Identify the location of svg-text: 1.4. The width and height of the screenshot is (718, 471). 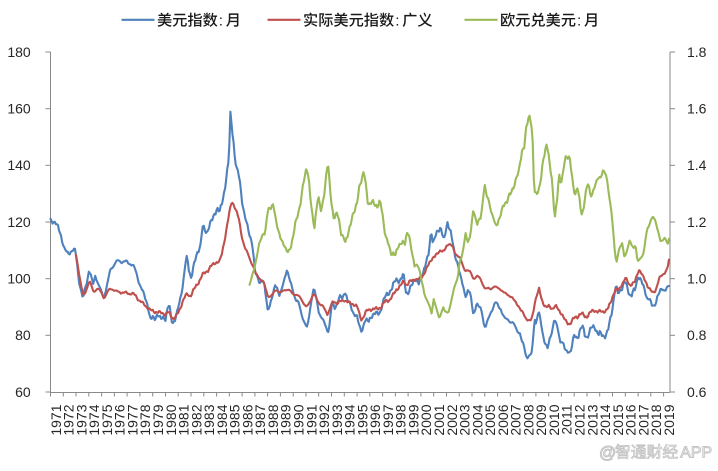
(697, 165).